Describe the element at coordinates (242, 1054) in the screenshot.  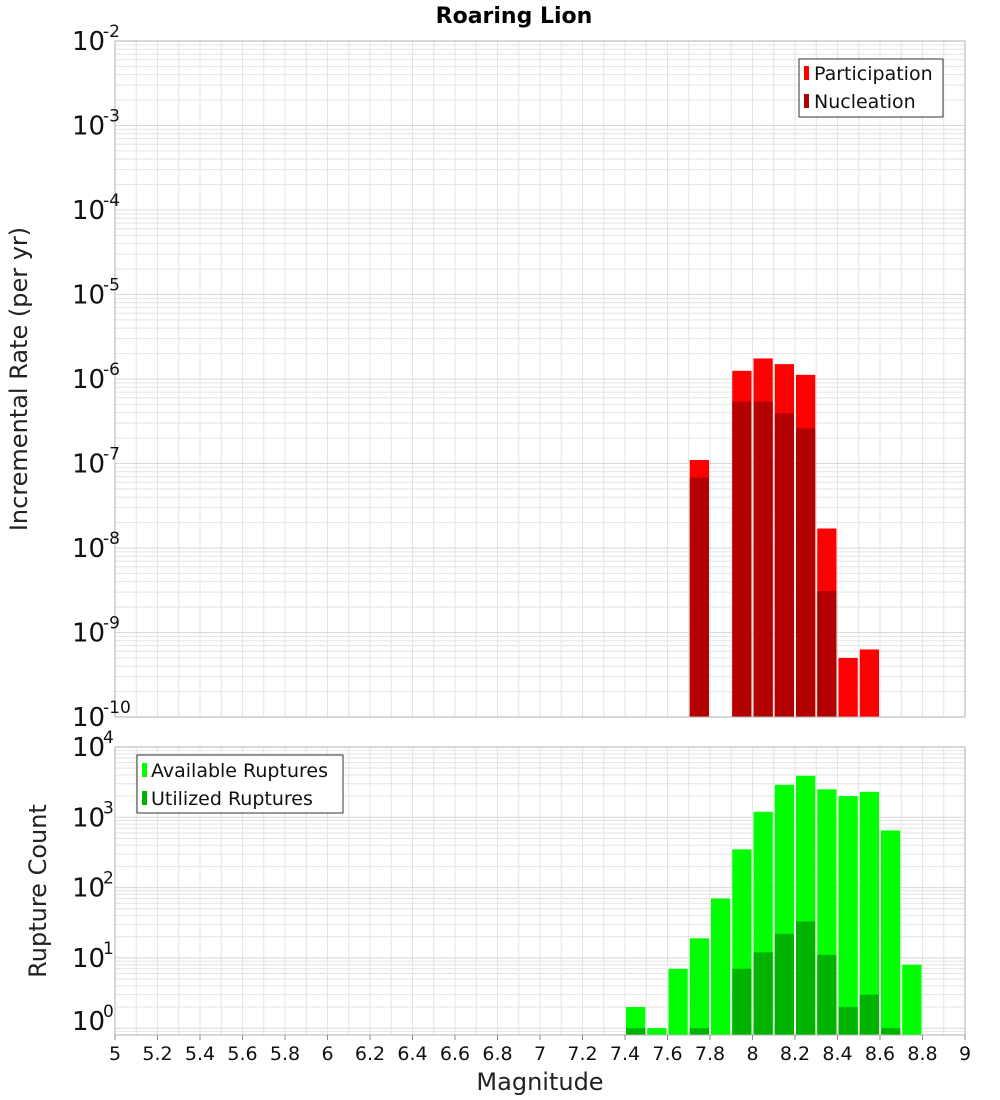
I see `x-tick-label: 5.6` at that location.